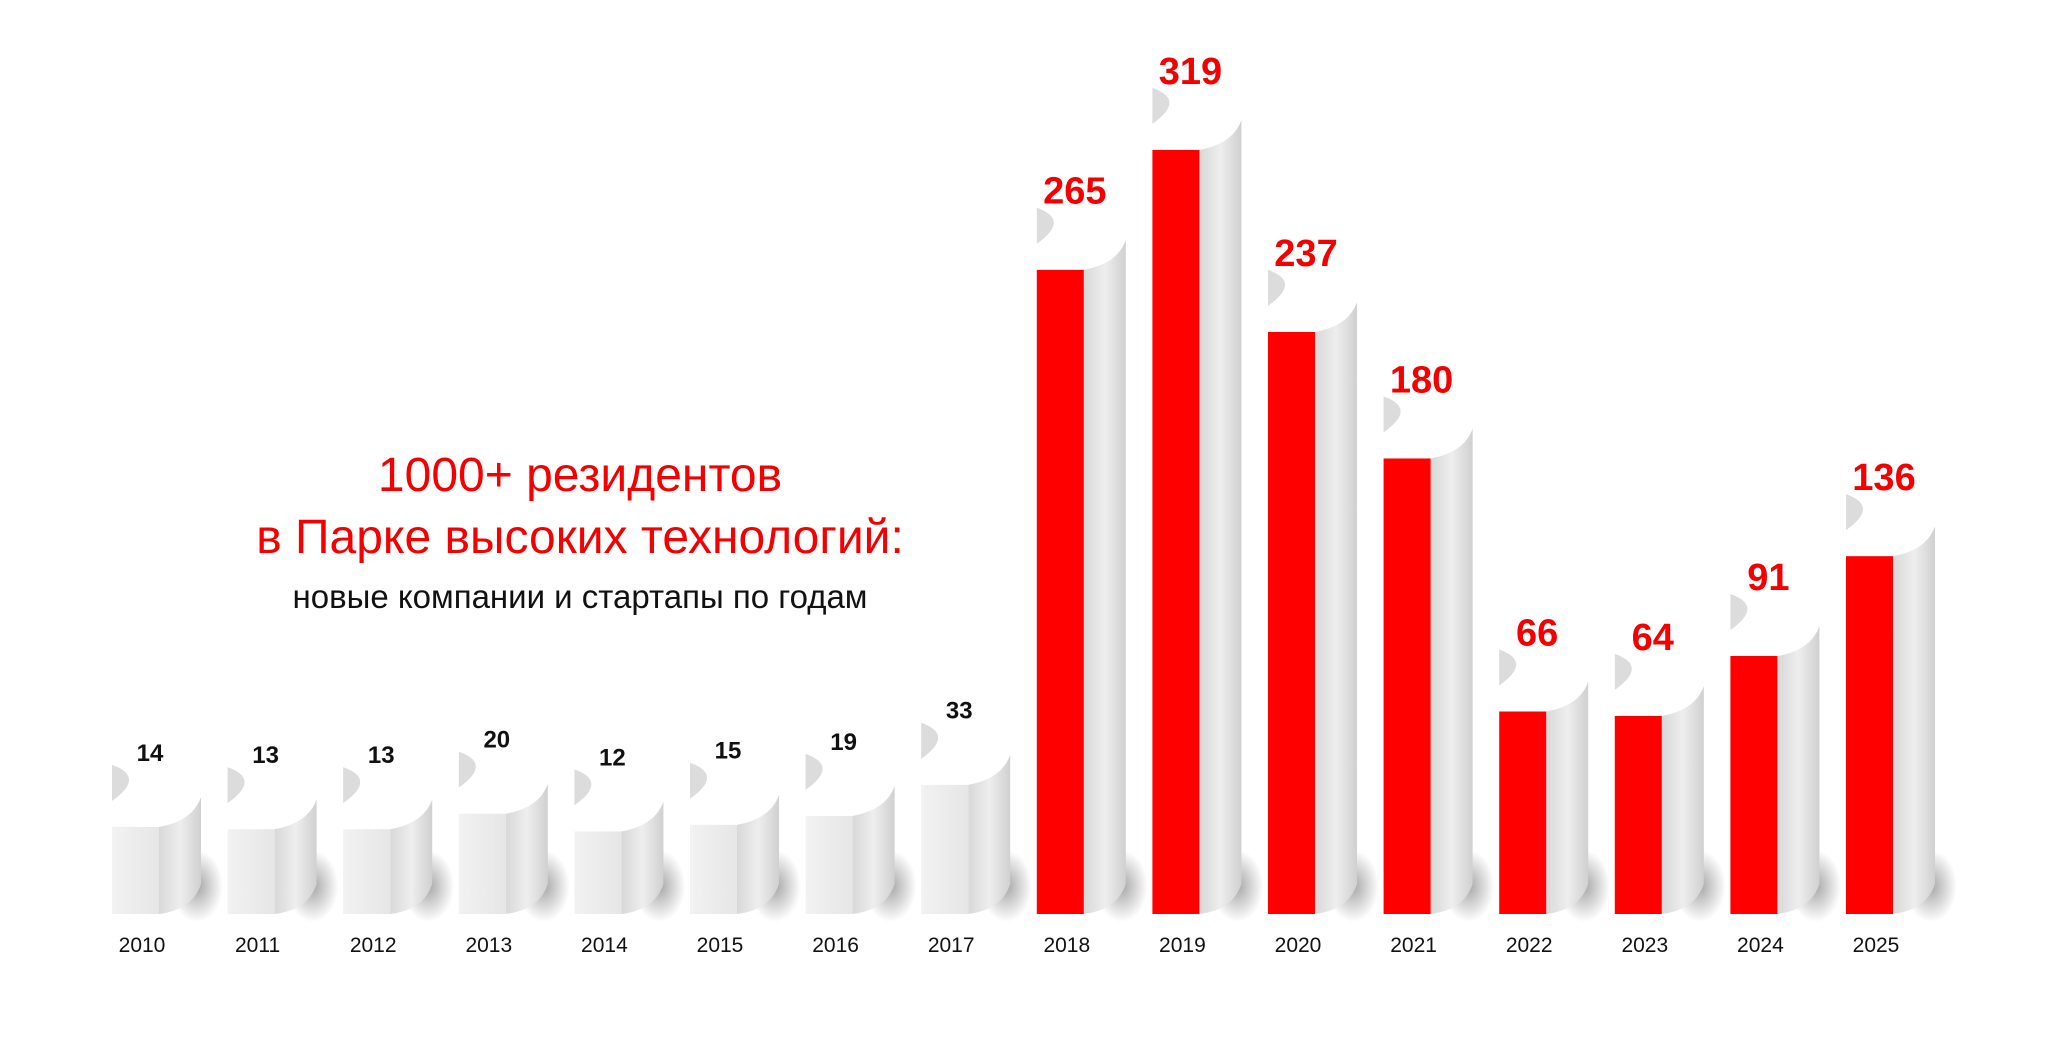 The image size is (2048, 1044). I want to click on data-label: 91, so click(1768, 578).